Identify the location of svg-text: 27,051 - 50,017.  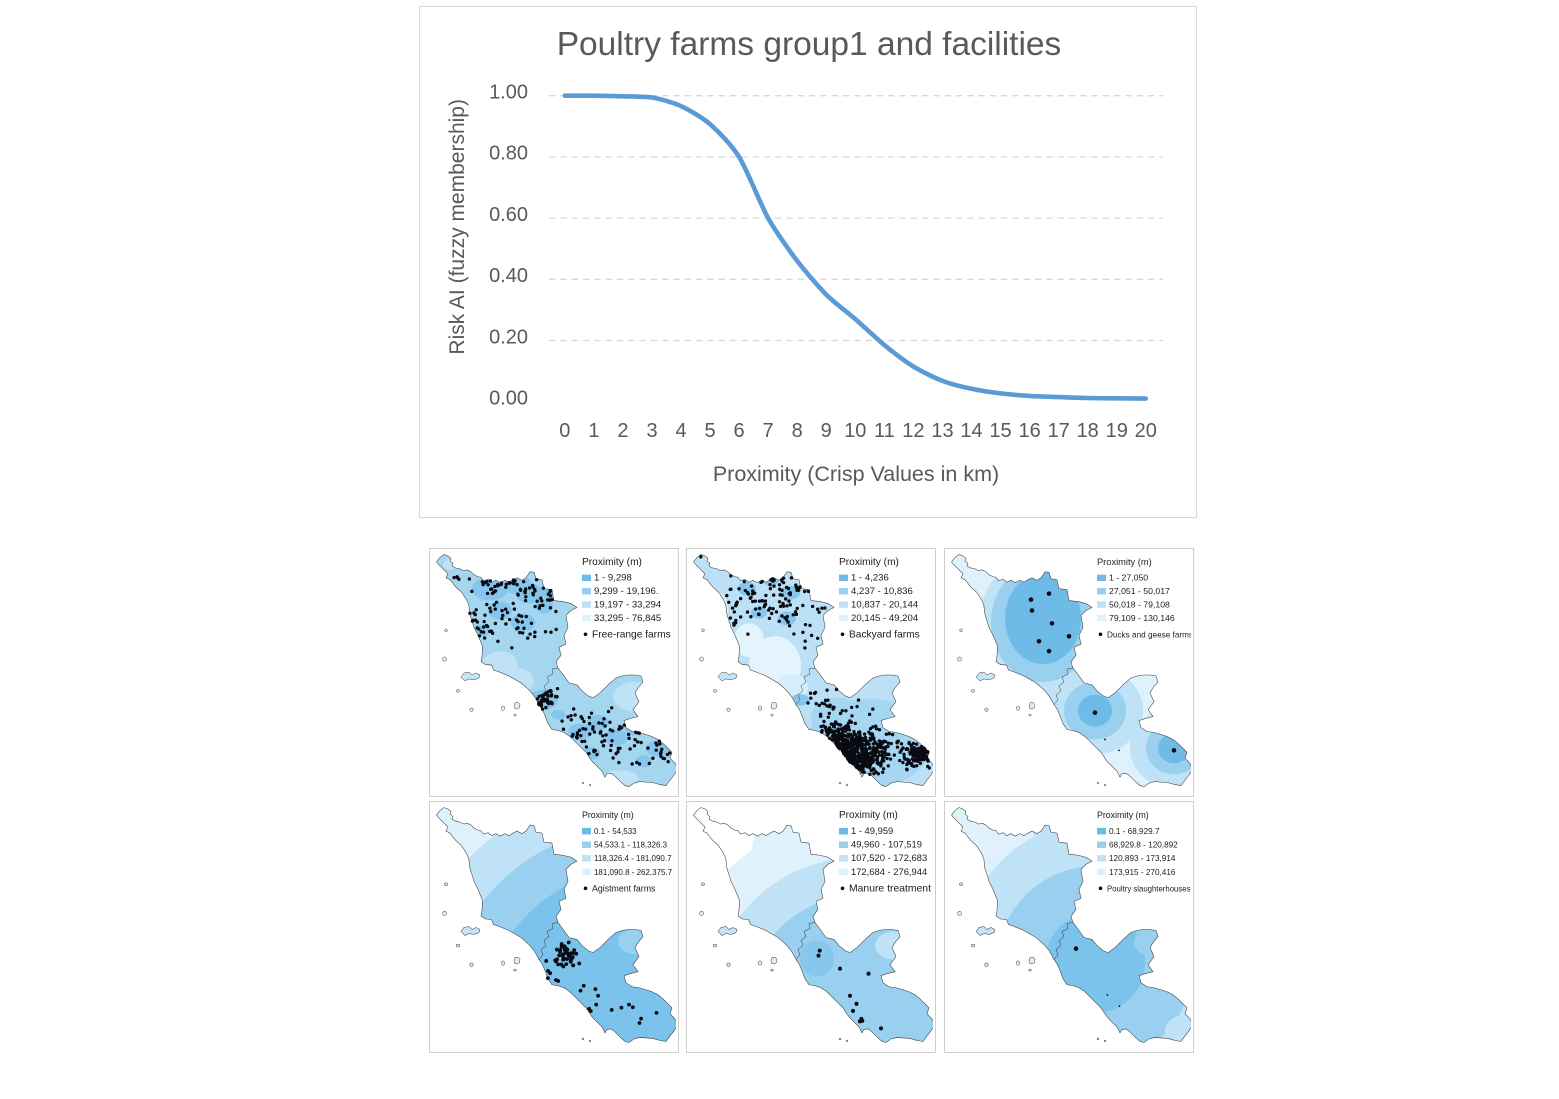
(1139, 591).